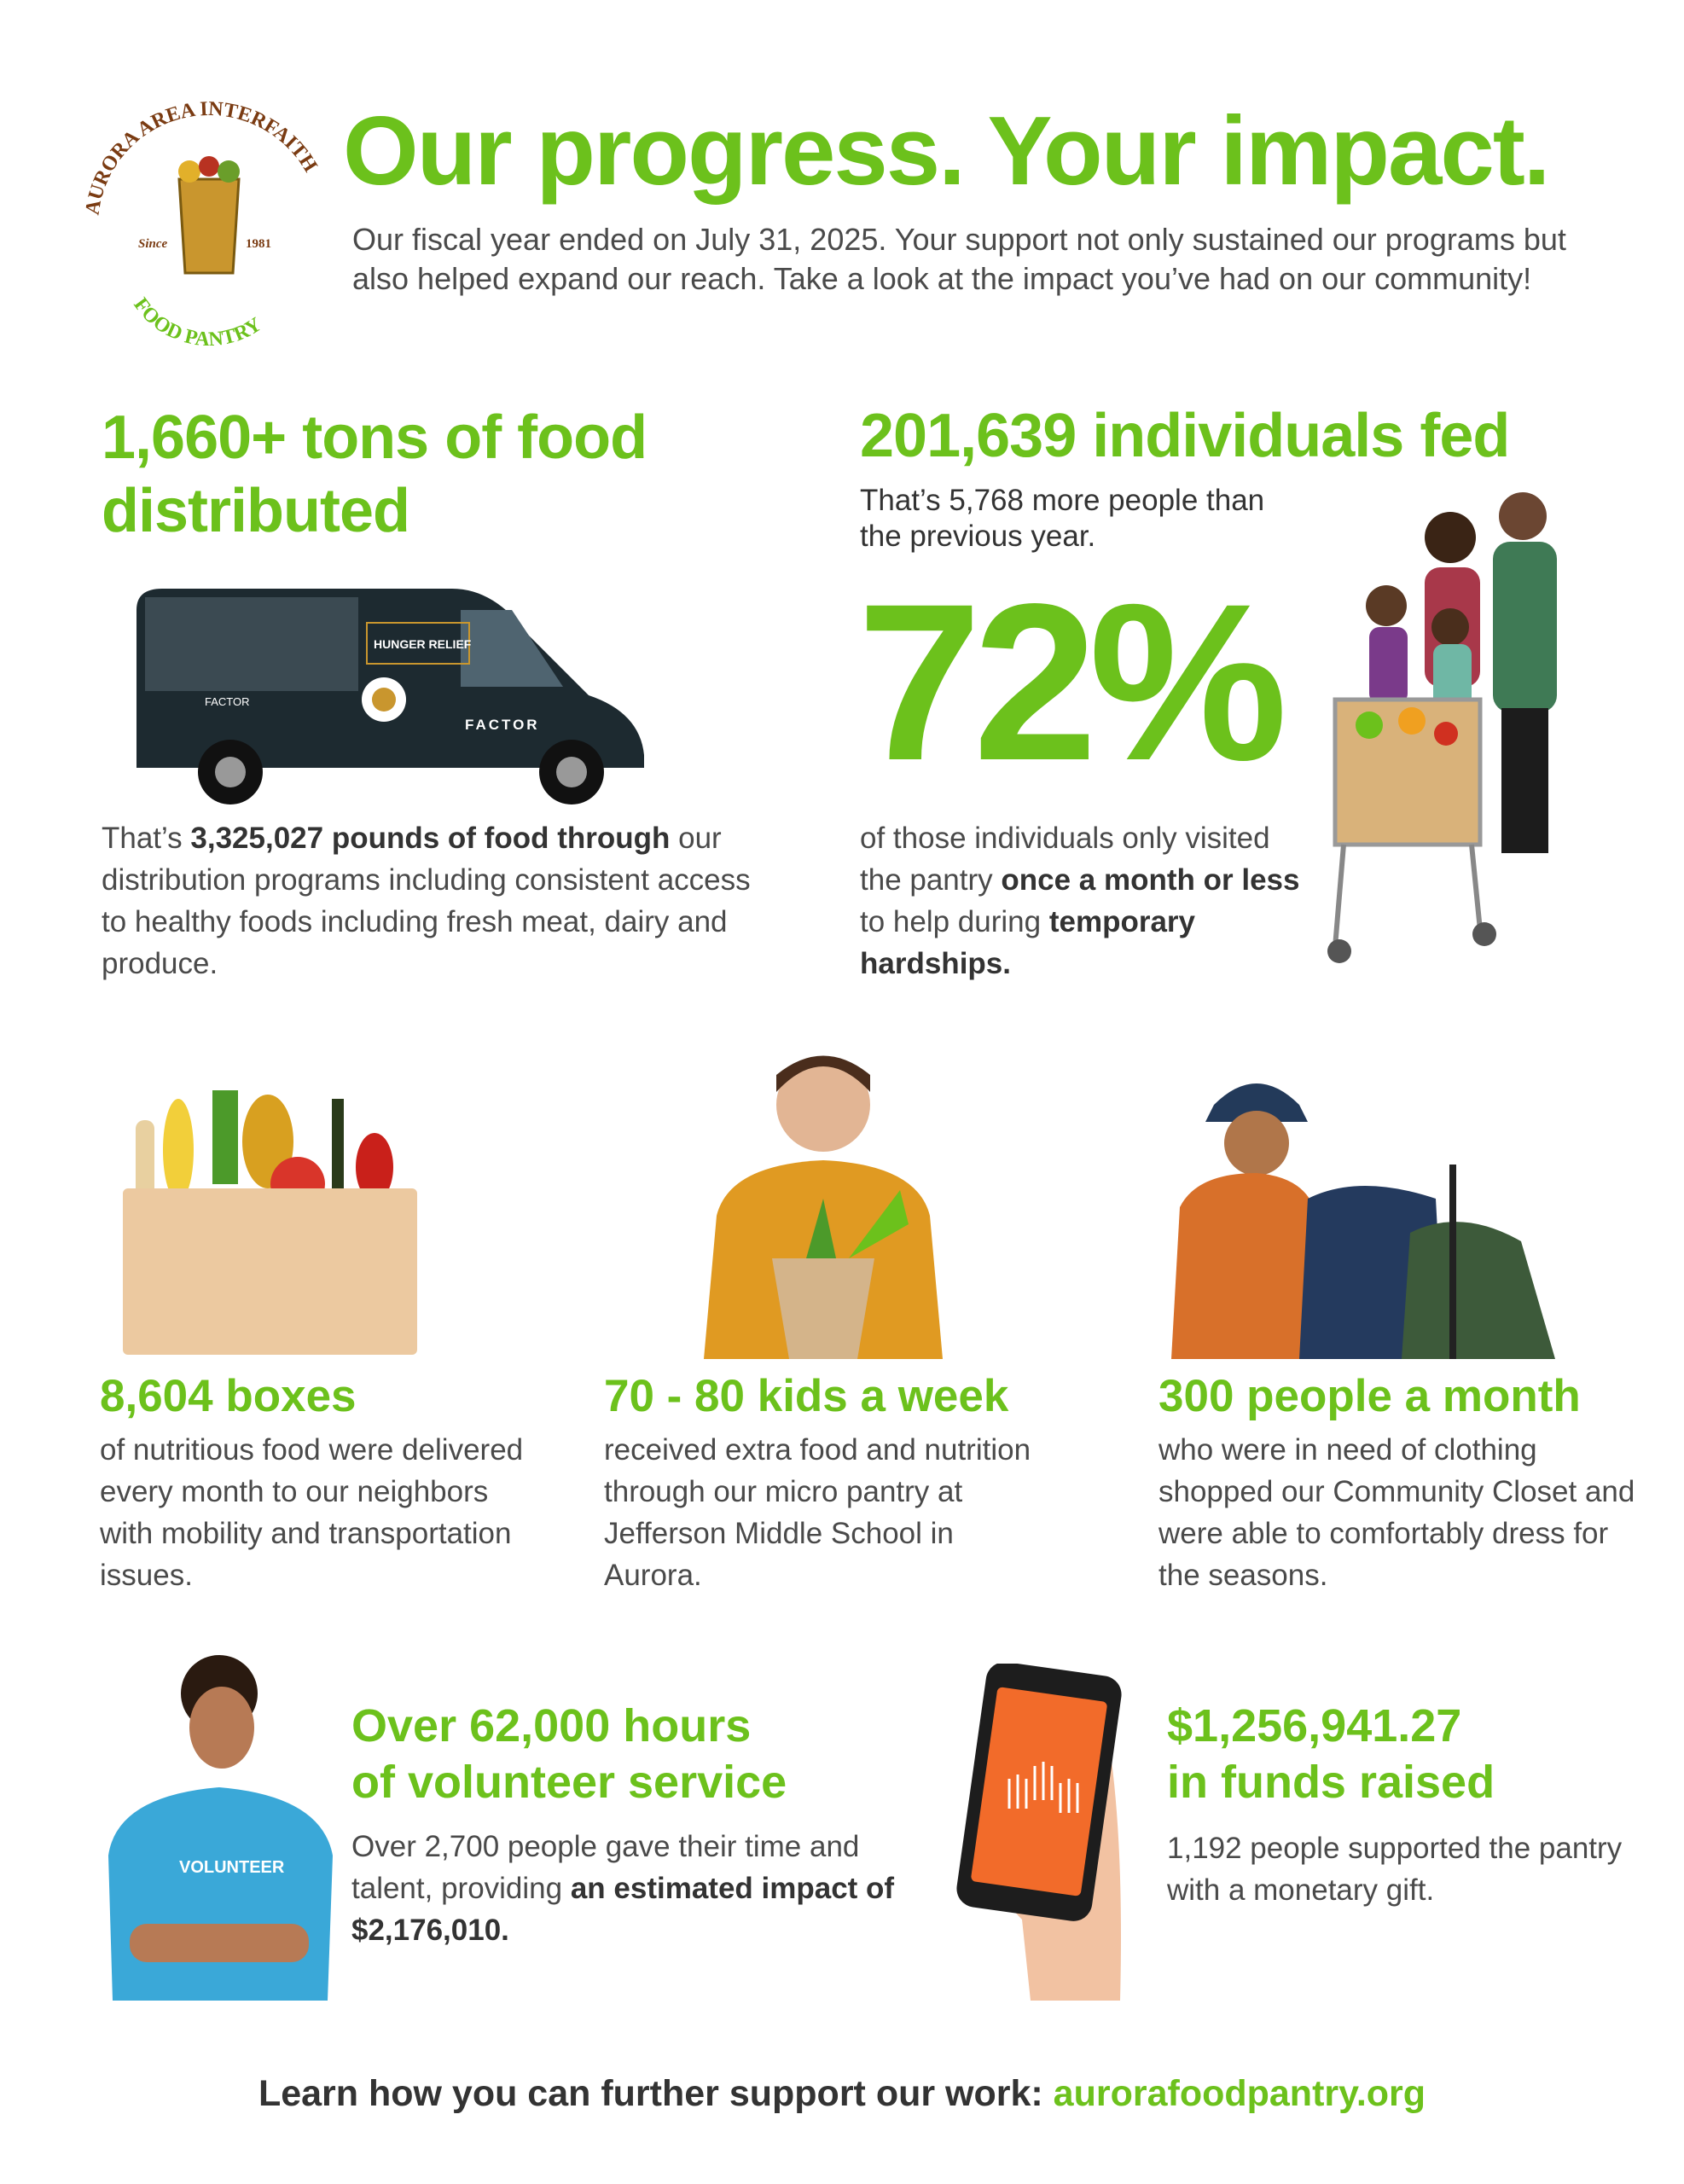  I want to click on food-text-bold: 3,325,027 pounds of food through, so click(431, 838).